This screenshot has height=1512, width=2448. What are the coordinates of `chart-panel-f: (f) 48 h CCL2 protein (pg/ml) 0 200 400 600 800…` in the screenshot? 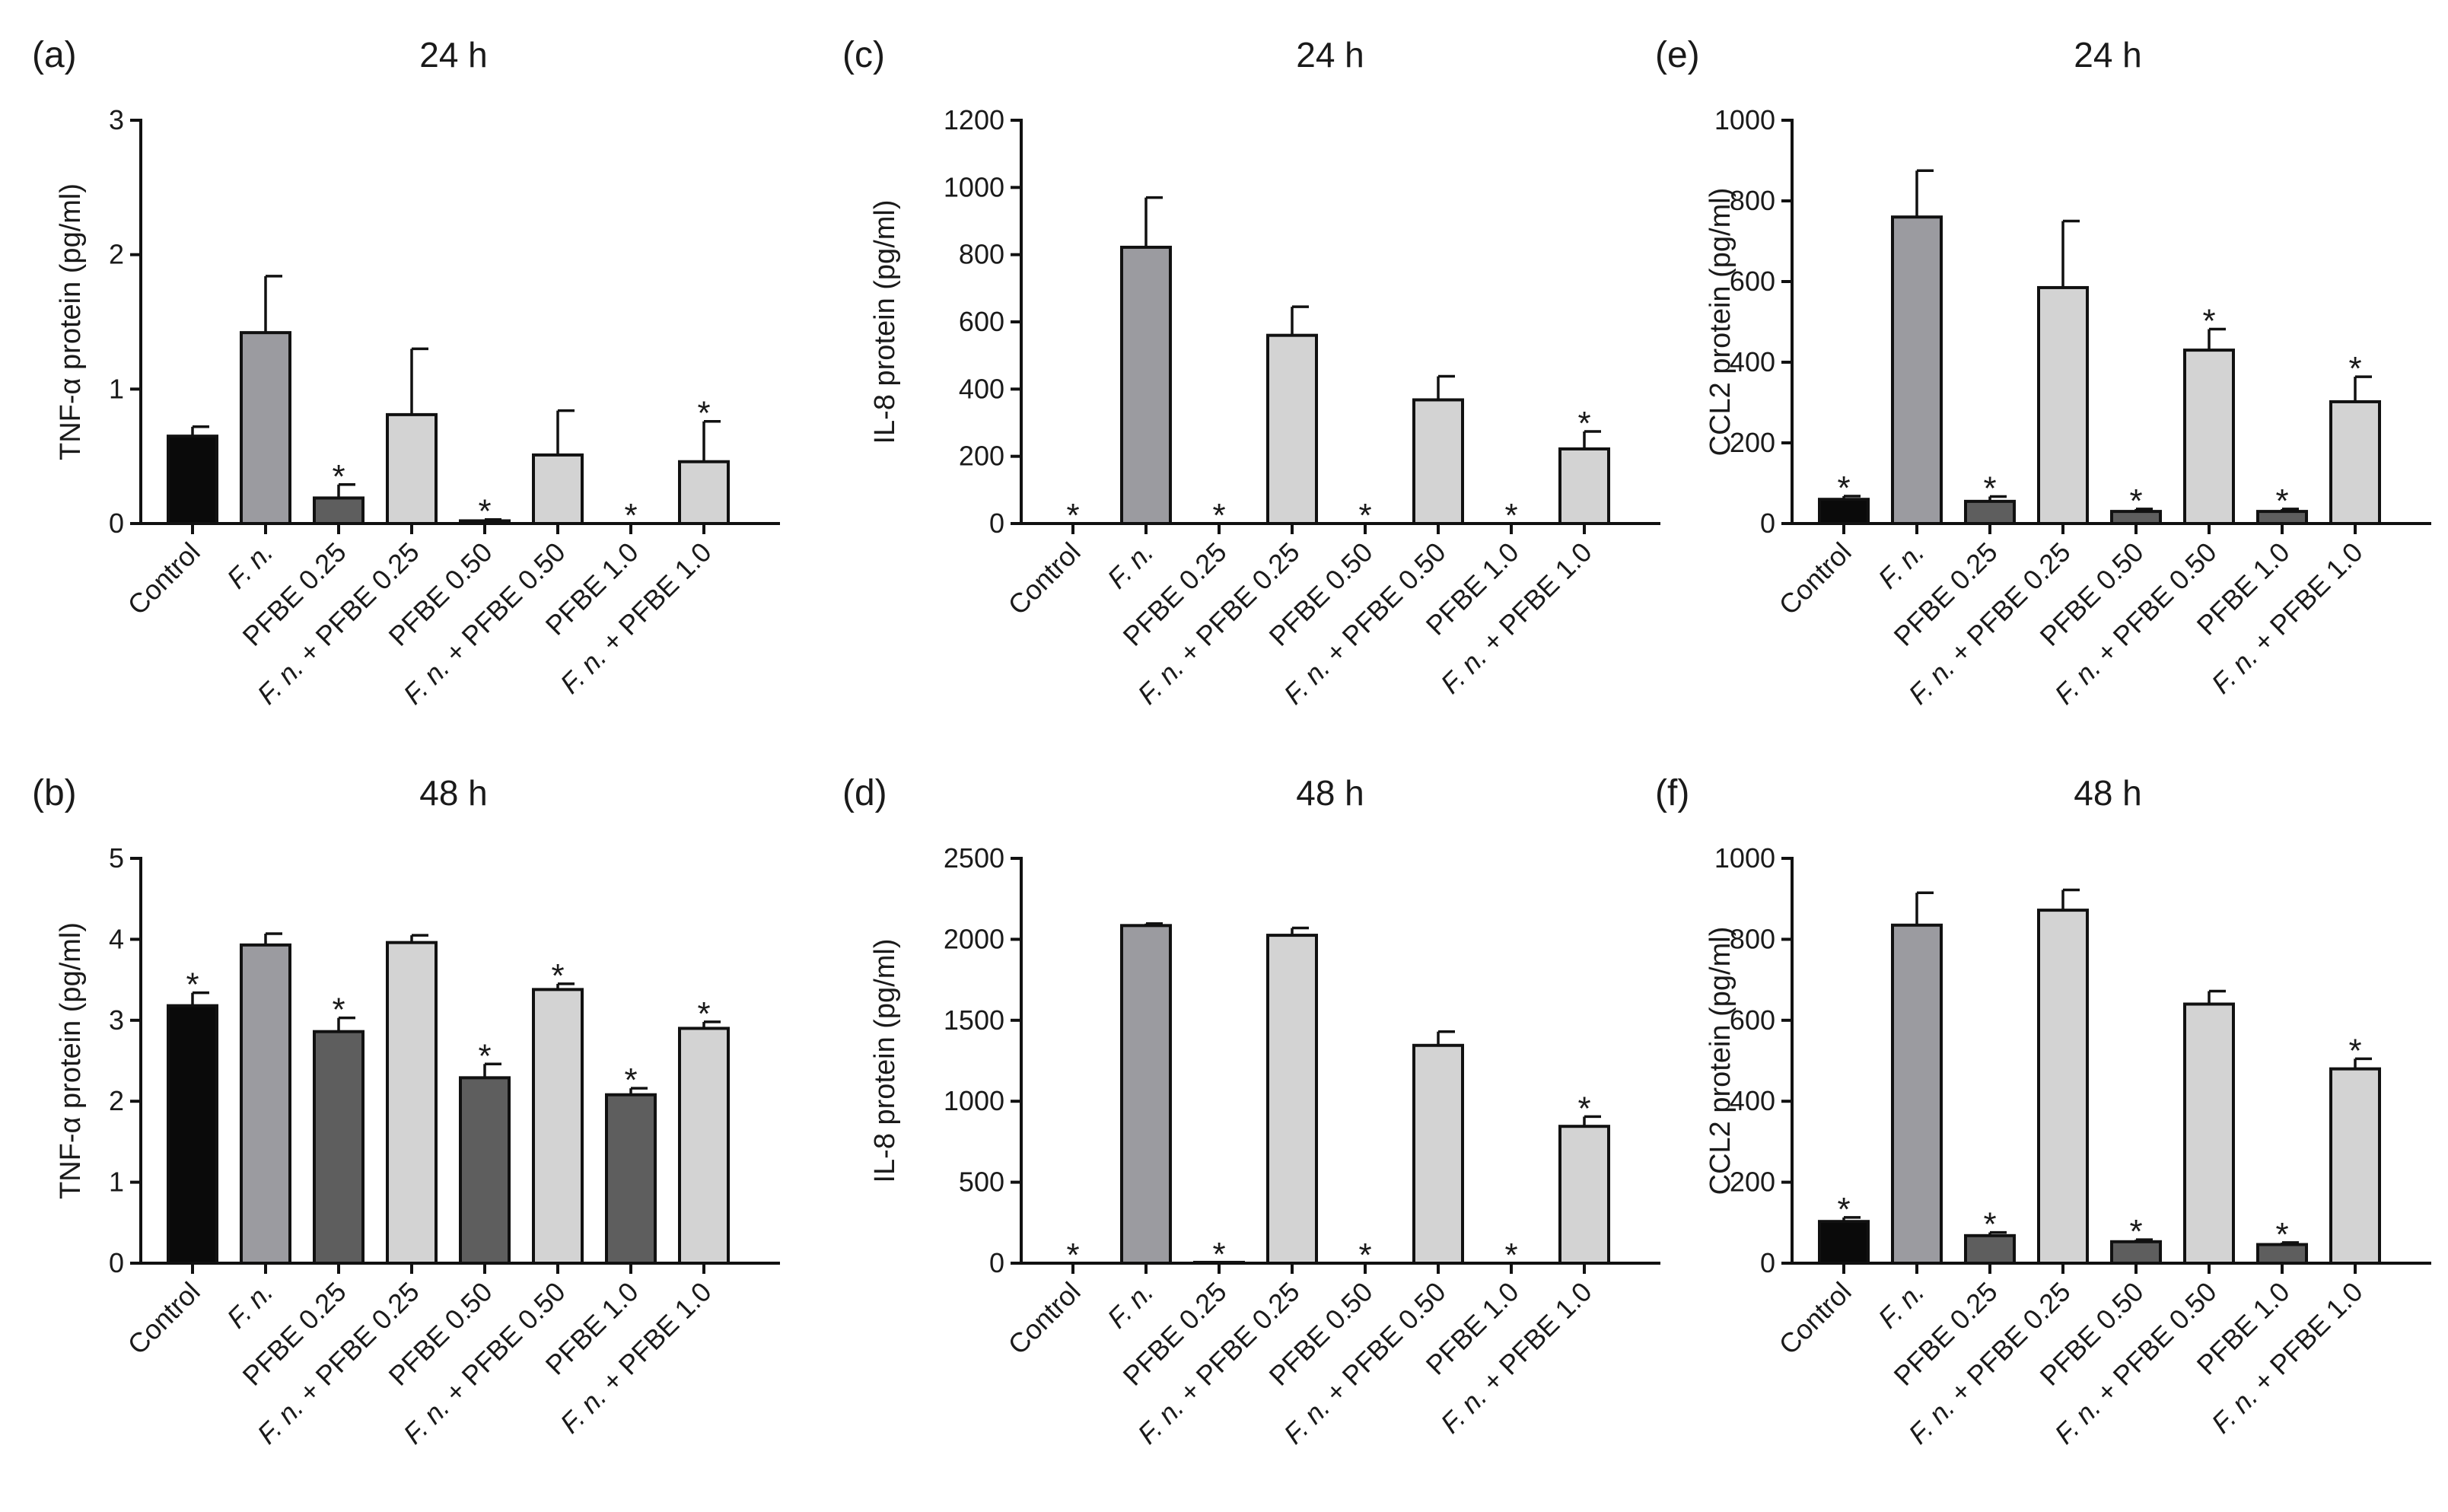 It's located at (2043, 1111).